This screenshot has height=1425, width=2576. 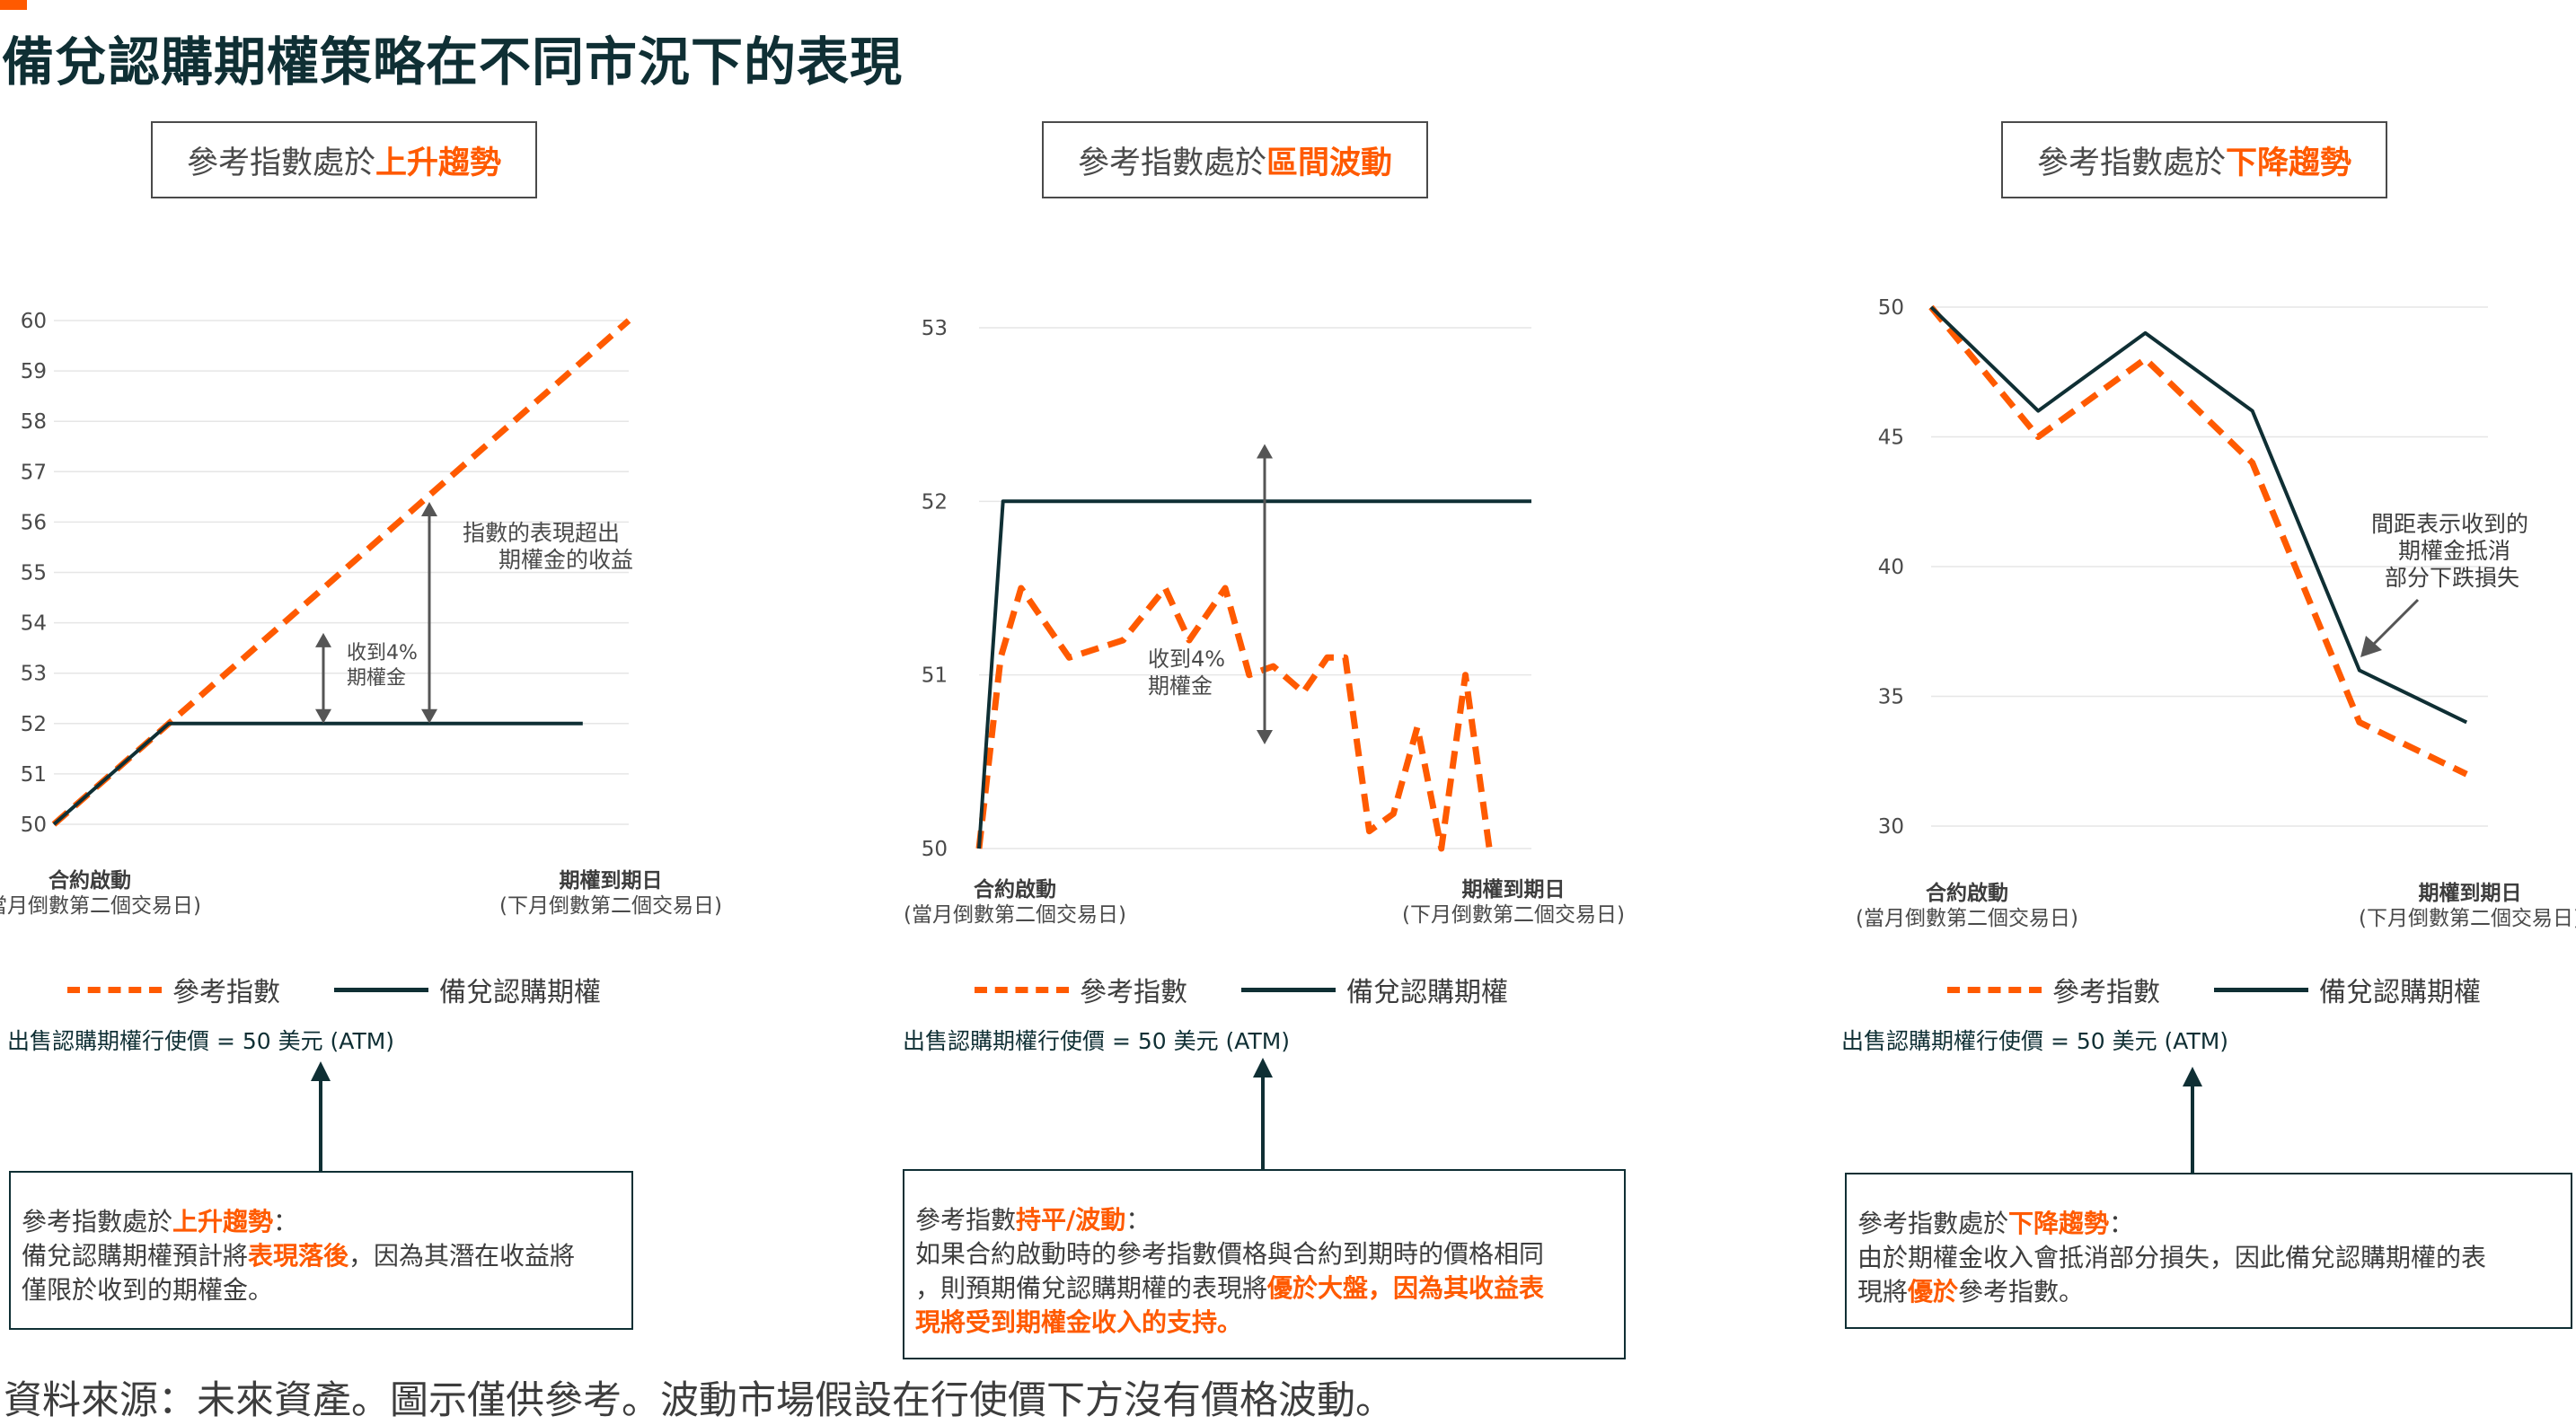 I want to click on y-tick-label: 40, so click(x=1891, y=567).